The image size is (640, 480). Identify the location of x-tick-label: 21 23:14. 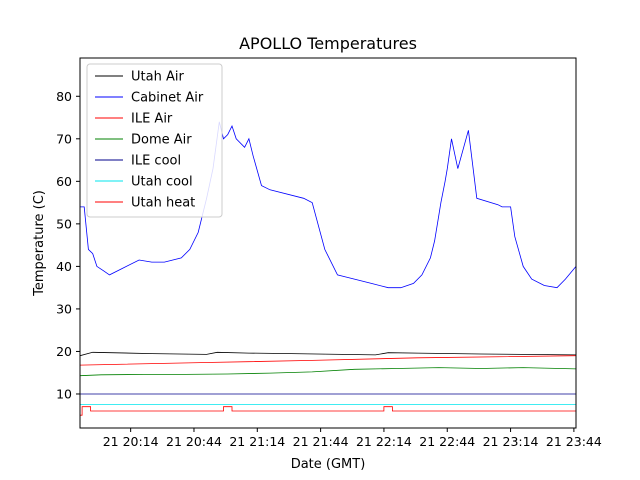
(511, 441).